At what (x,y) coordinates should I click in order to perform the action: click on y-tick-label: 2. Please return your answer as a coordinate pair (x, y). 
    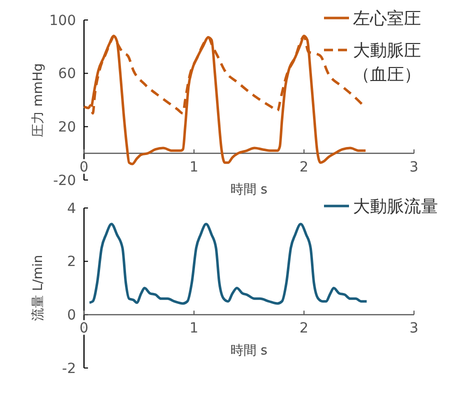
    Looking at the image, I should click on (71, 262).